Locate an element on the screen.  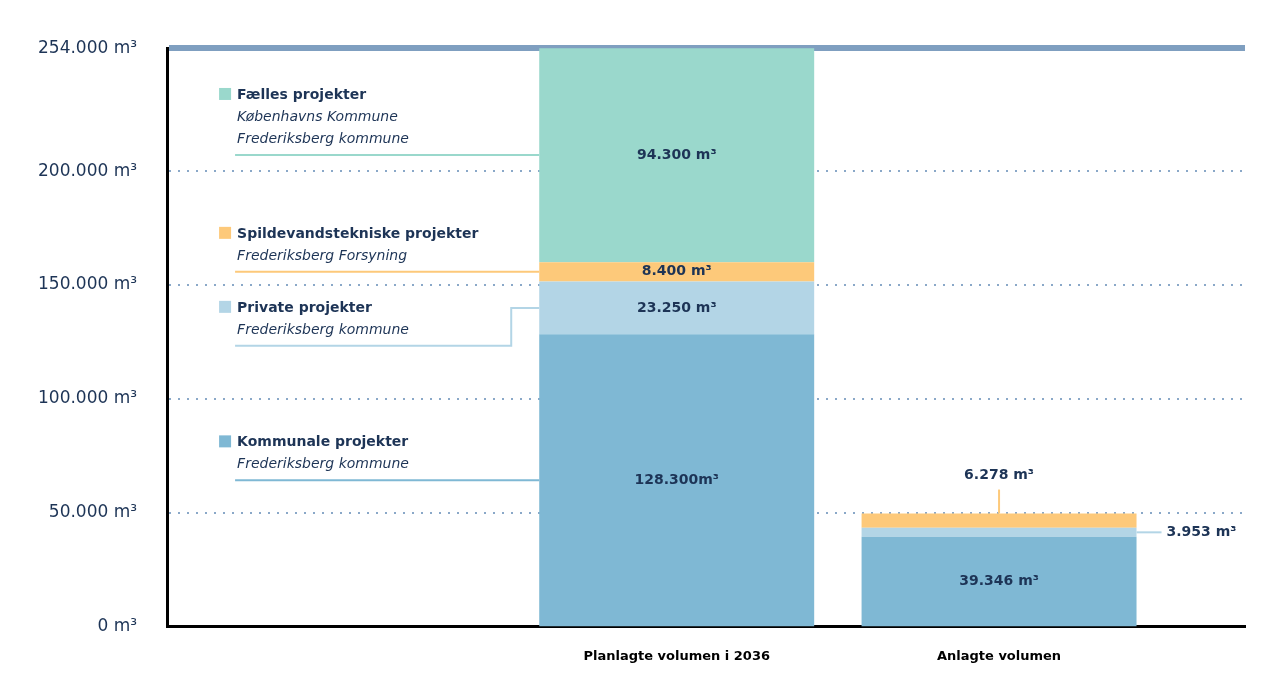
data-label: 128.300m³ is located at coordinates (676, 479).